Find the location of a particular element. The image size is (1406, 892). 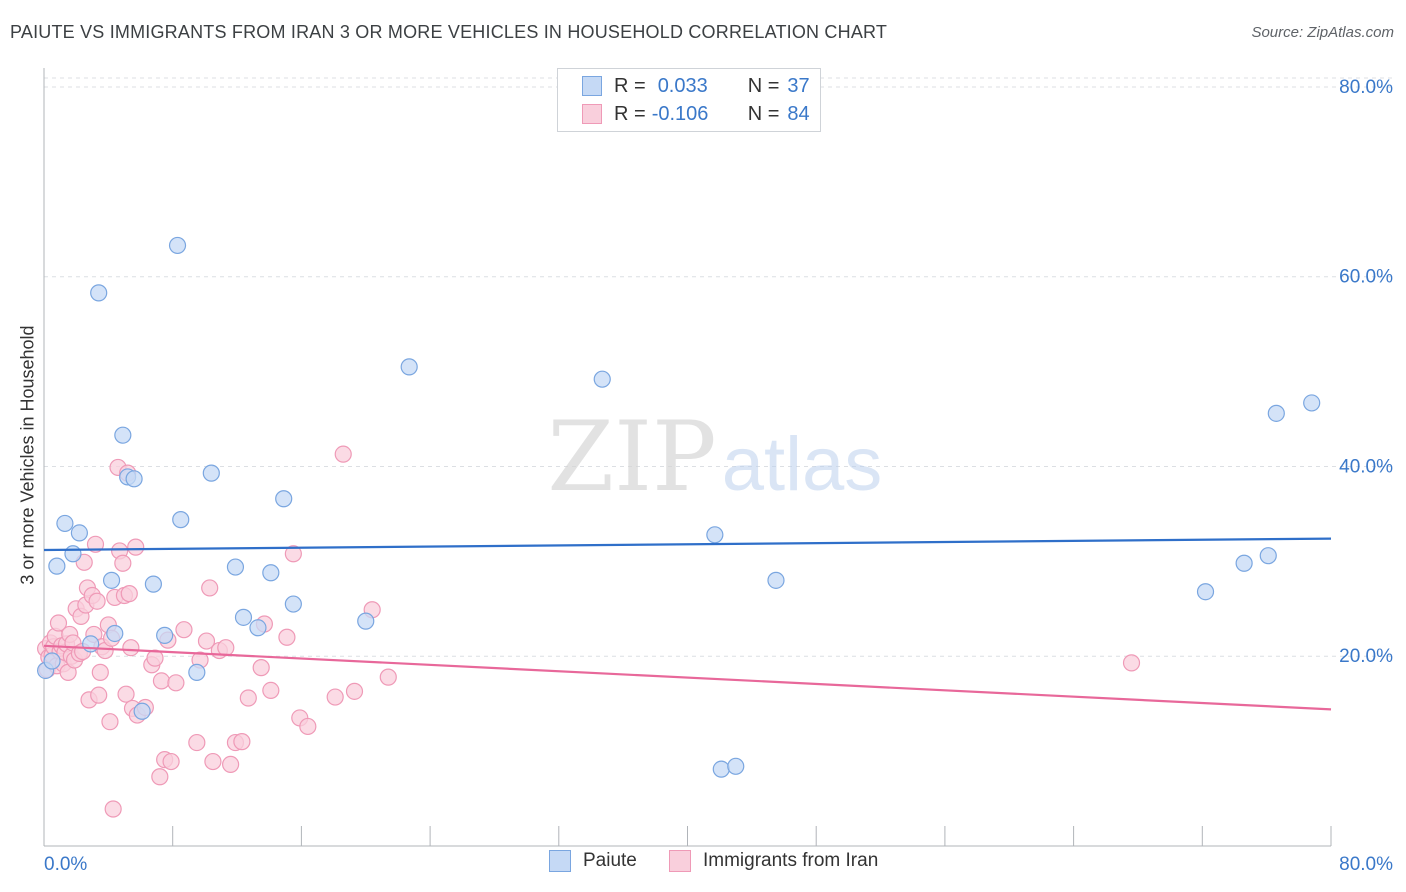

x-tick-label: 0.0% is located at coordinates (65, 864).